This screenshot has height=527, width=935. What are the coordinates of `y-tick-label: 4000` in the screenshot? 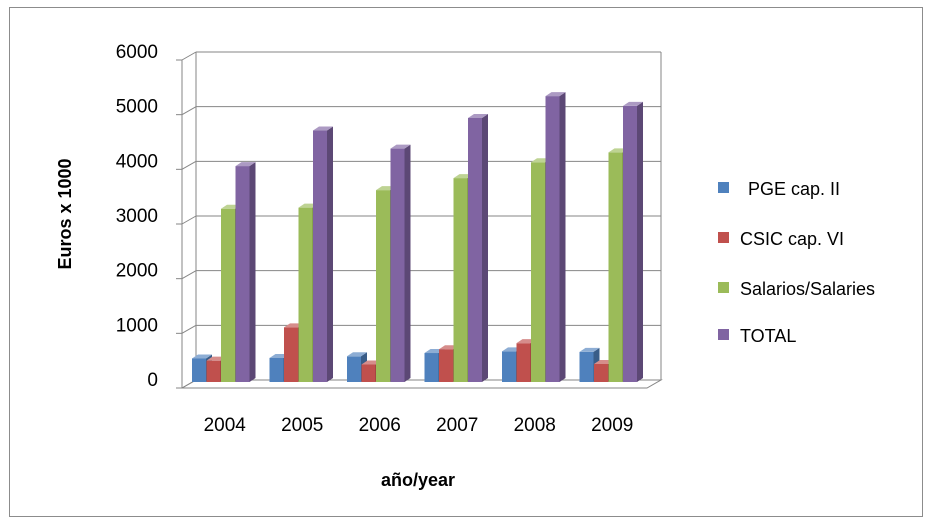 It's located at (137, 161).